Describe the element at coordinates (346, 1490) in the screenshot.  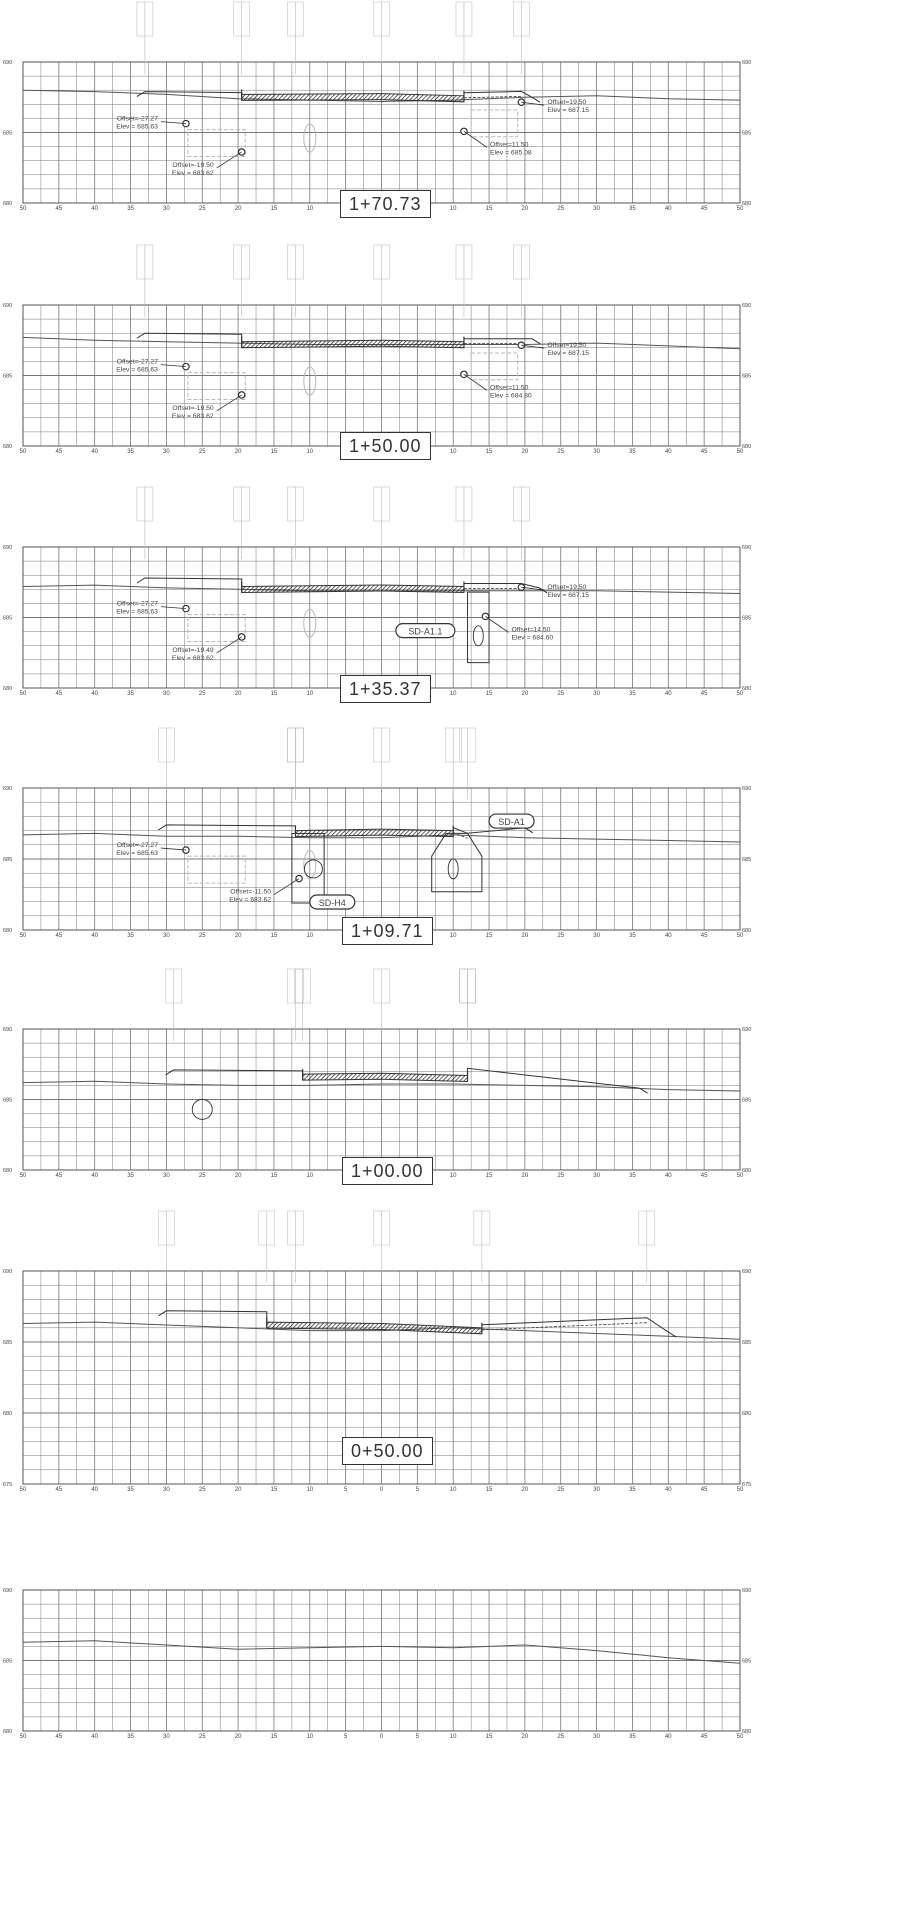
I see `x-tick-label: 5` at that location.